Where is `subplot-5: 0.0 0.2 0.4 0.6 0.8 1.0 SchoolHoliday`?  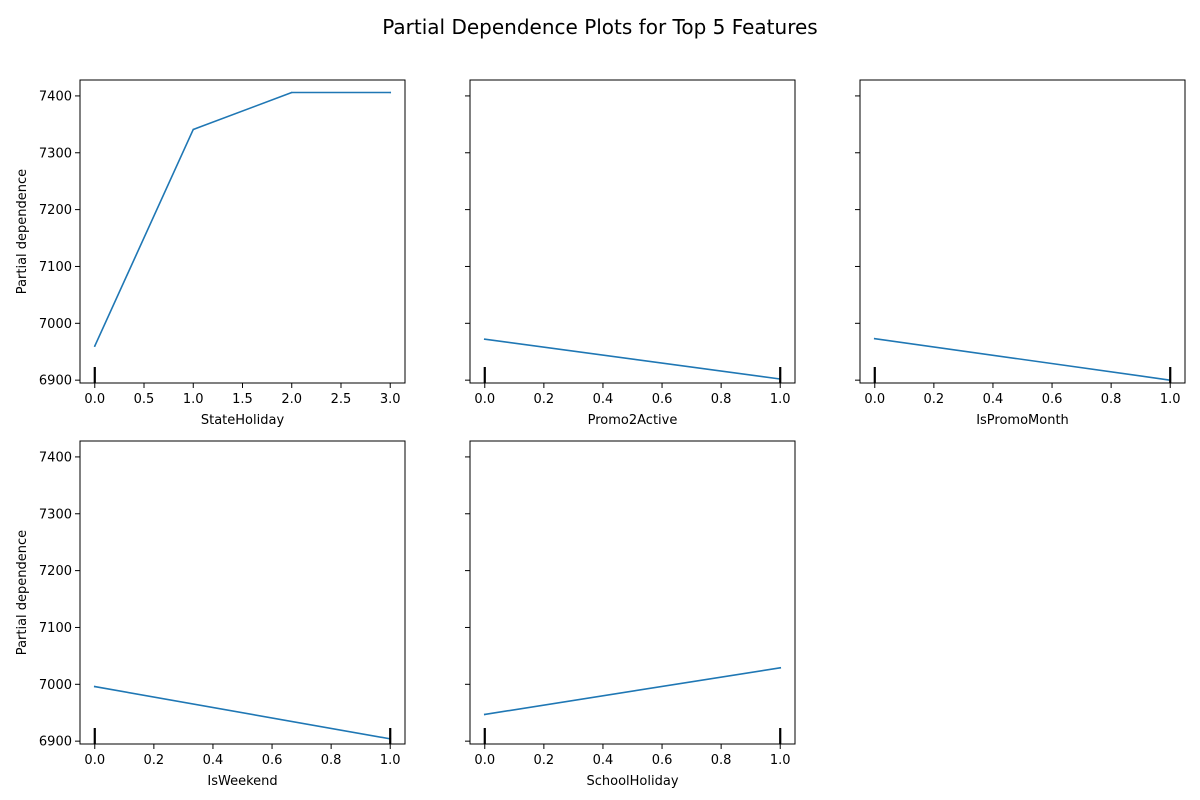
subplot-5: 0.0 0.2 0.4 0.6 0.8 1.0 SchoolHoliday is located at coordinates (630, 614).